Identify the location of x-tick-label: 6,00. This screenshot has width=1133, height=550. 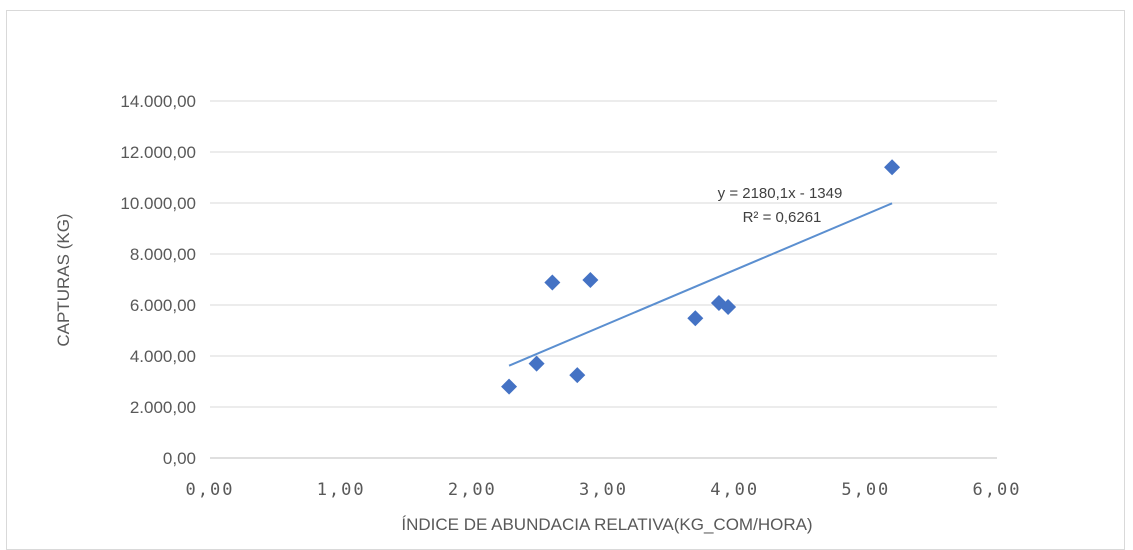
(997, 490).